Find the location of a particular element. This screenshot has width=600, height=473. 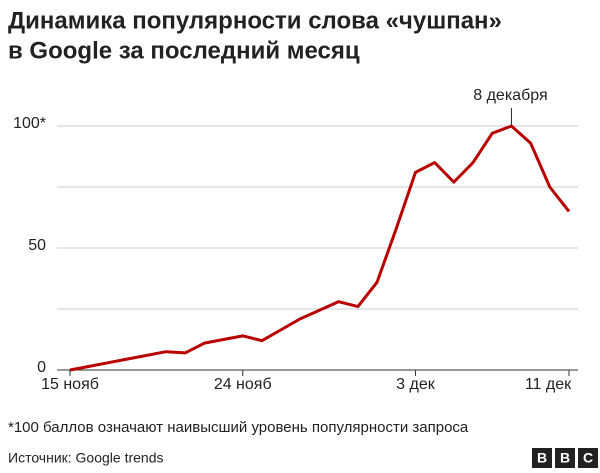

x-tick-label: 24 нояб is located at coordinates (243, 384).